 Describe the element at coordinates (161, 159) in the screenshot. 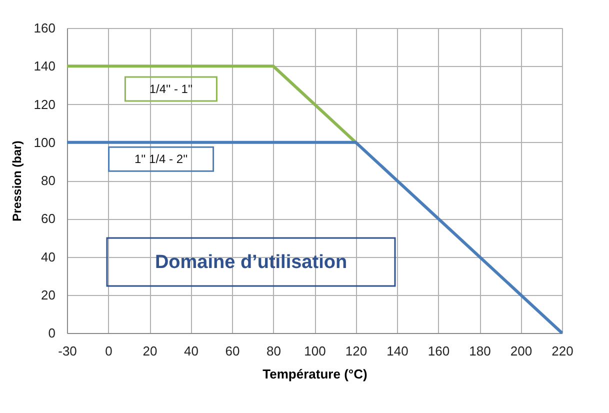

I see `series-label: 1'' 1/4 - 2''` at that location.